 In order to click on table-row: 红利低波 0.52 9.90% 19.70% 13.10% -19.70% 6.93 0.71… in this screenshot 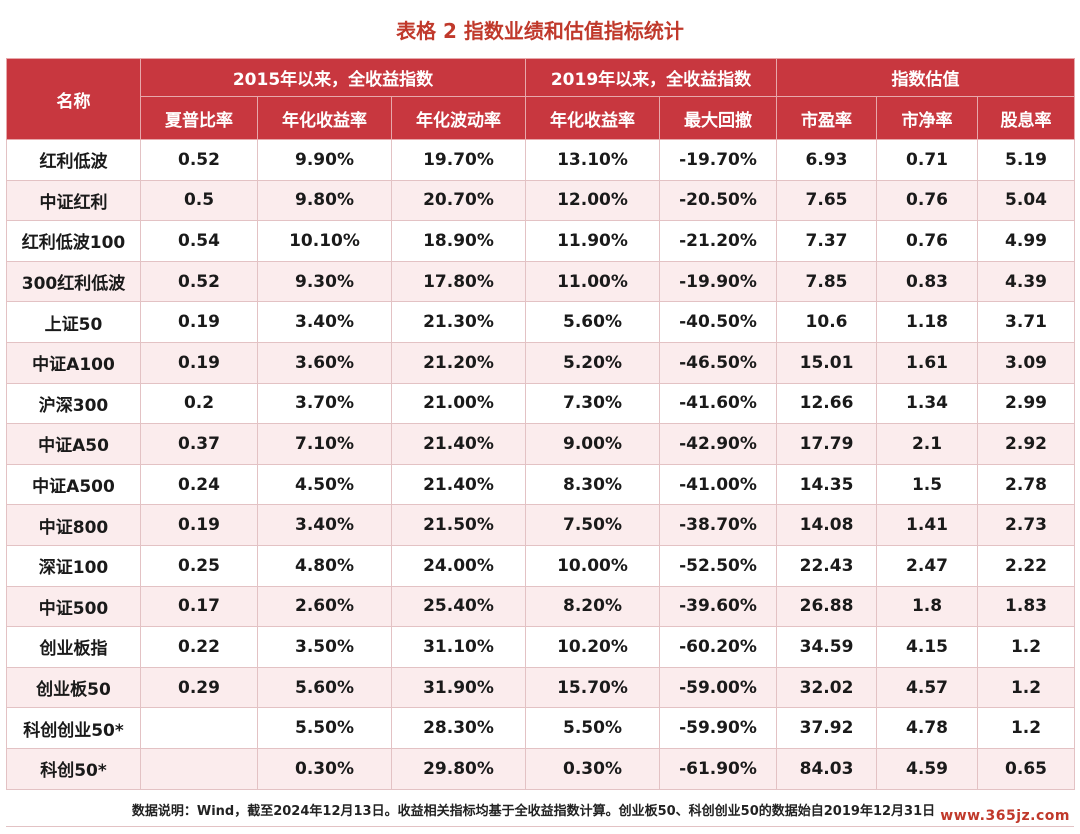, I will do `click(541, 160)`.